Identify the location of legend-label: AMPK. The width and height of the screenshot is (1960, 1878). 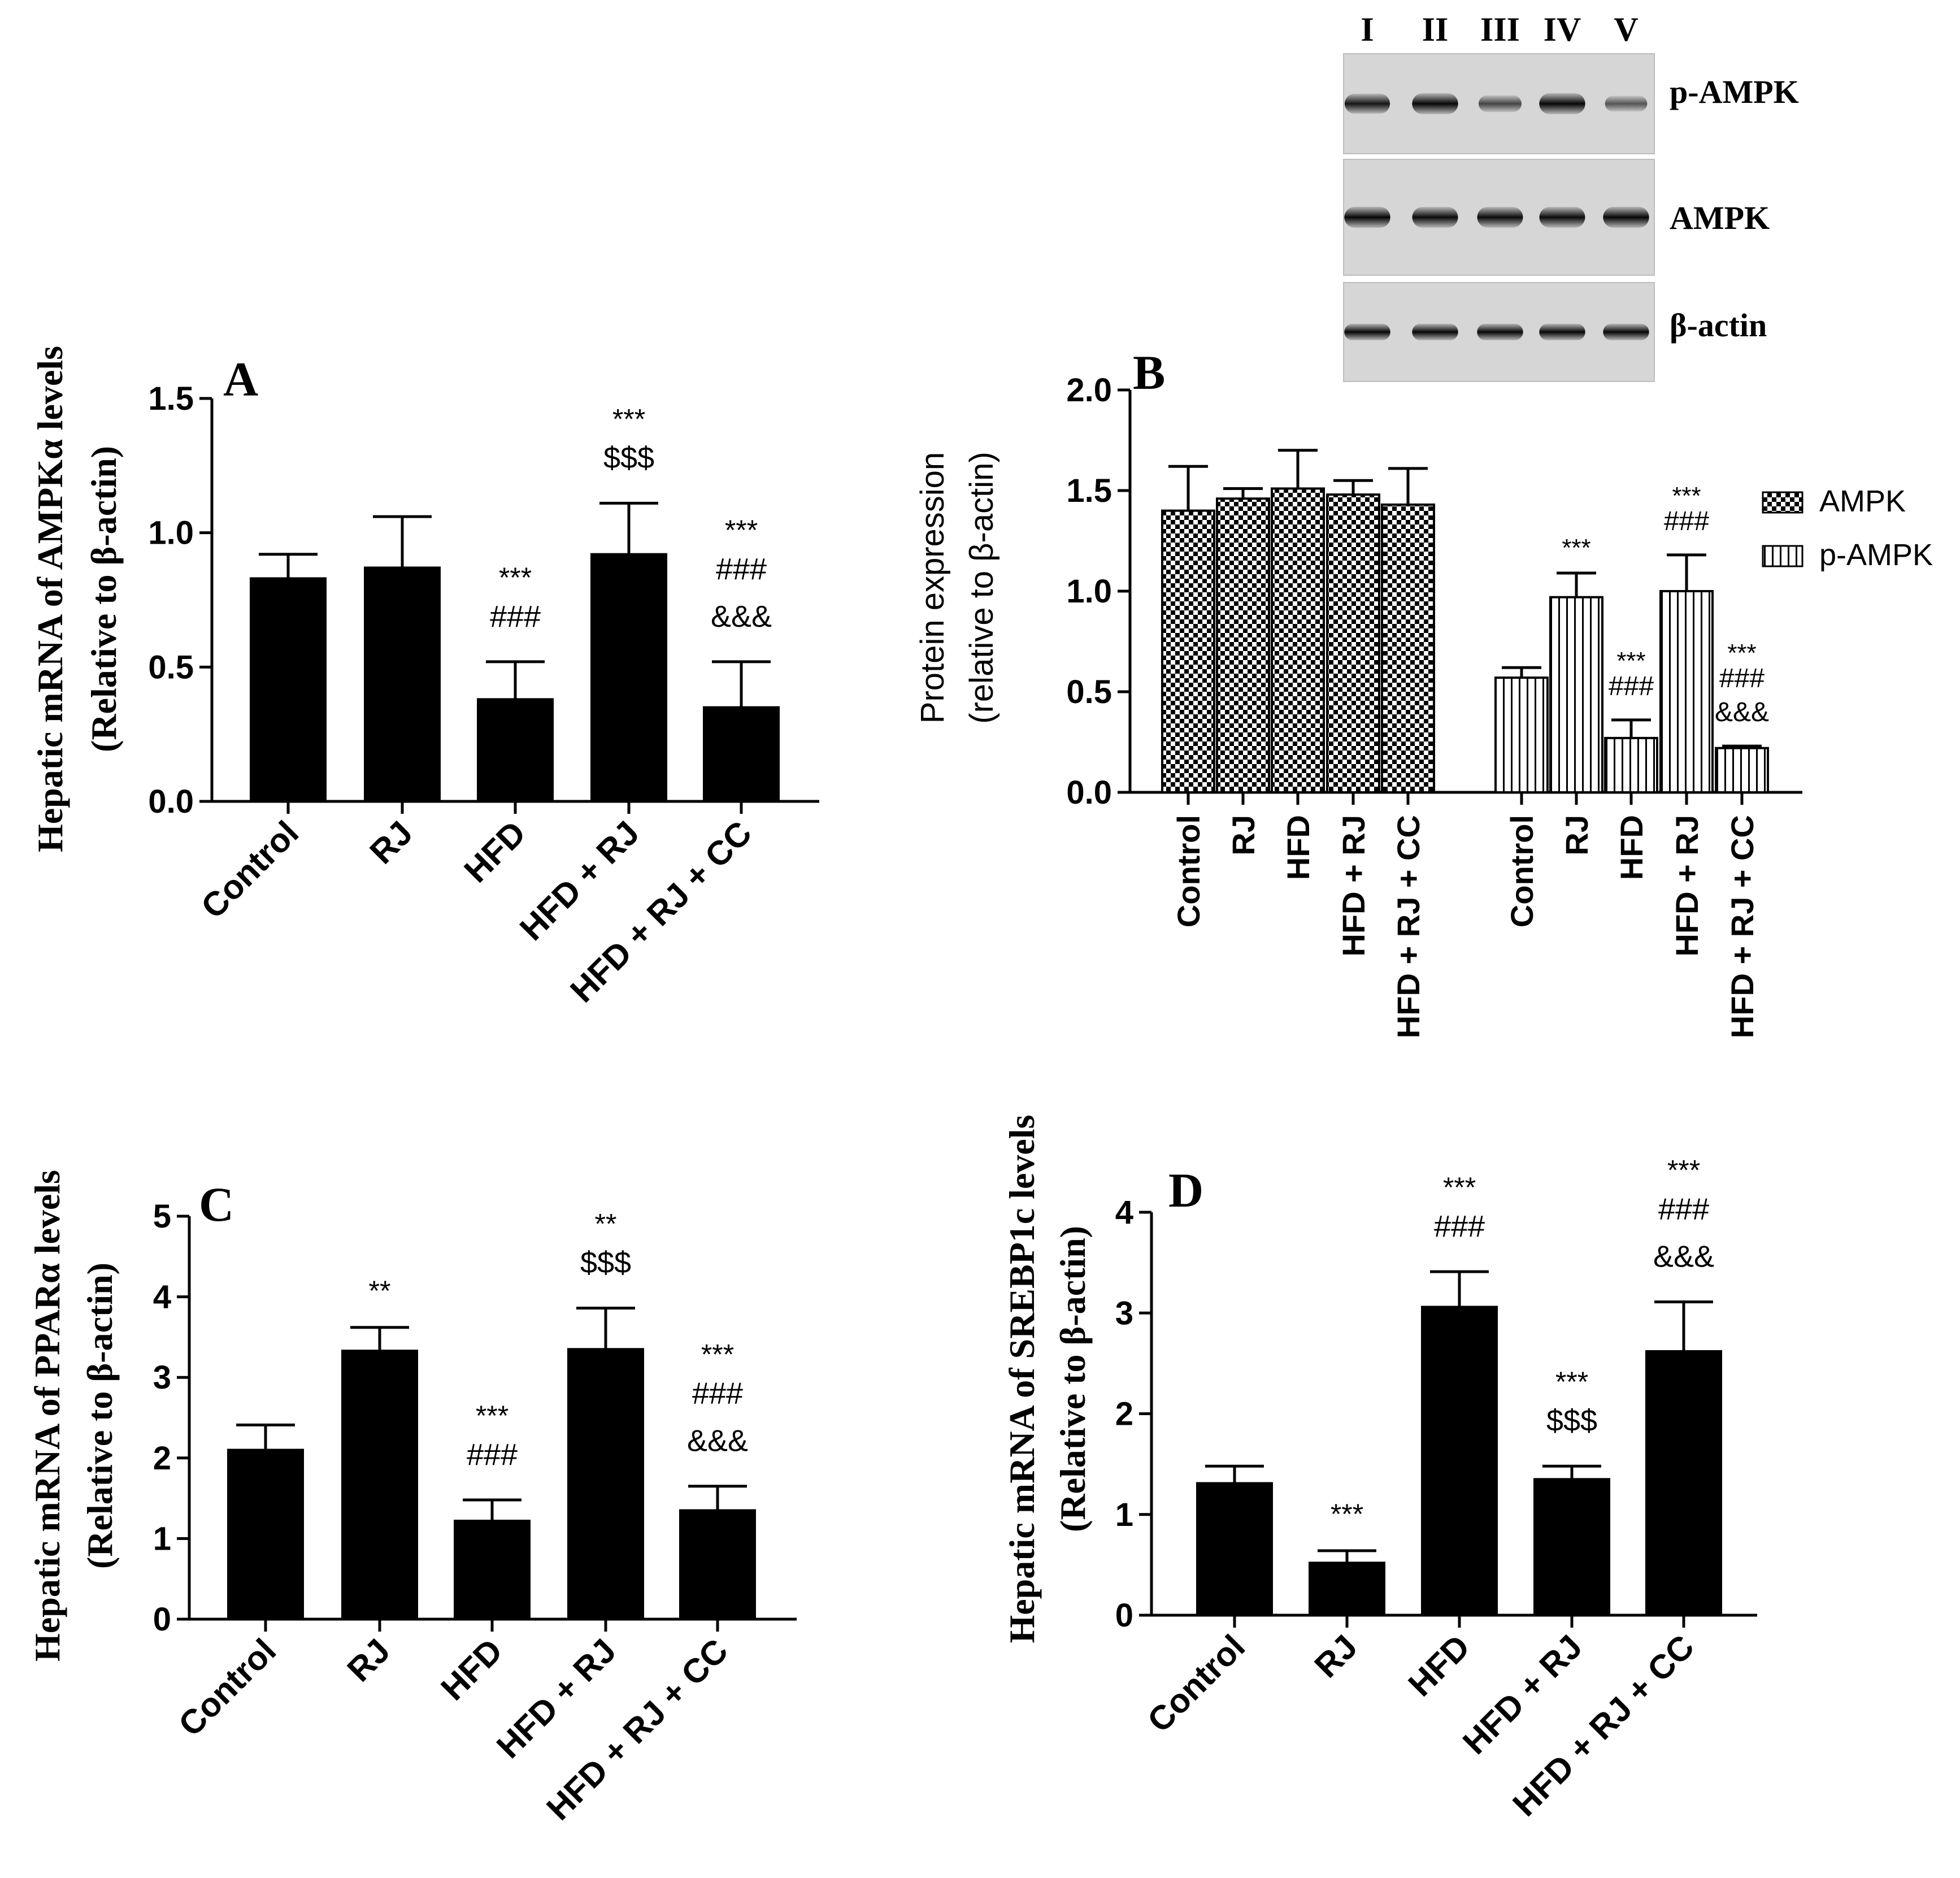
(1862, 501).